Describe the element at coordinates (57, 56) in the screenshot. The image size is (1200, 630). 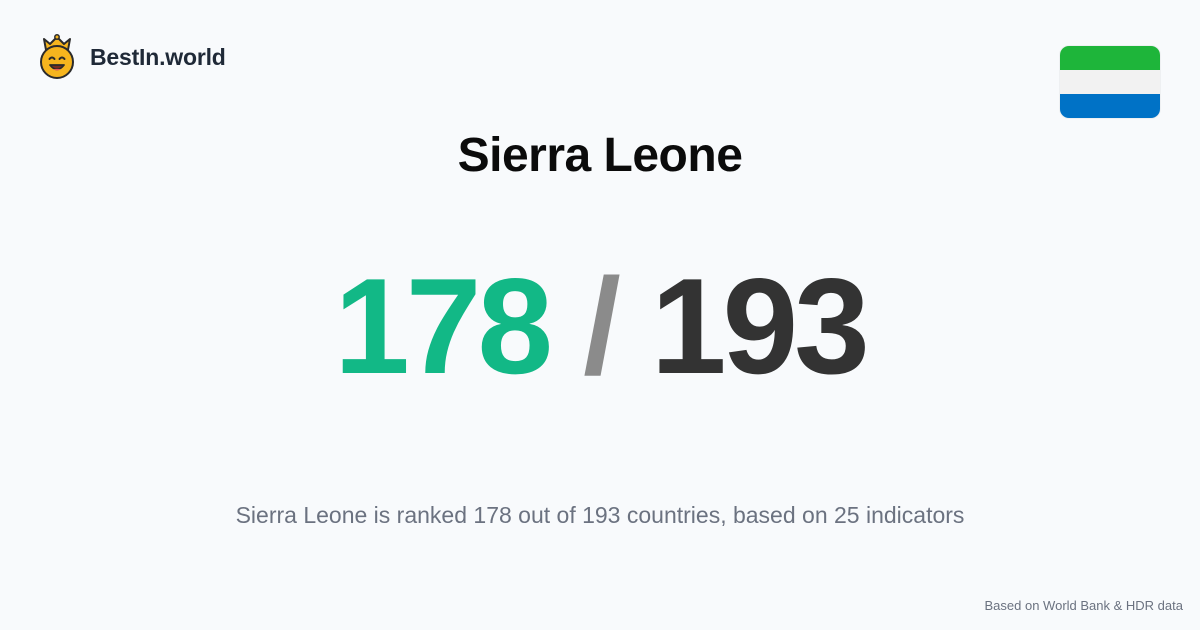
I see `crowned-smiley-icon` at that location.